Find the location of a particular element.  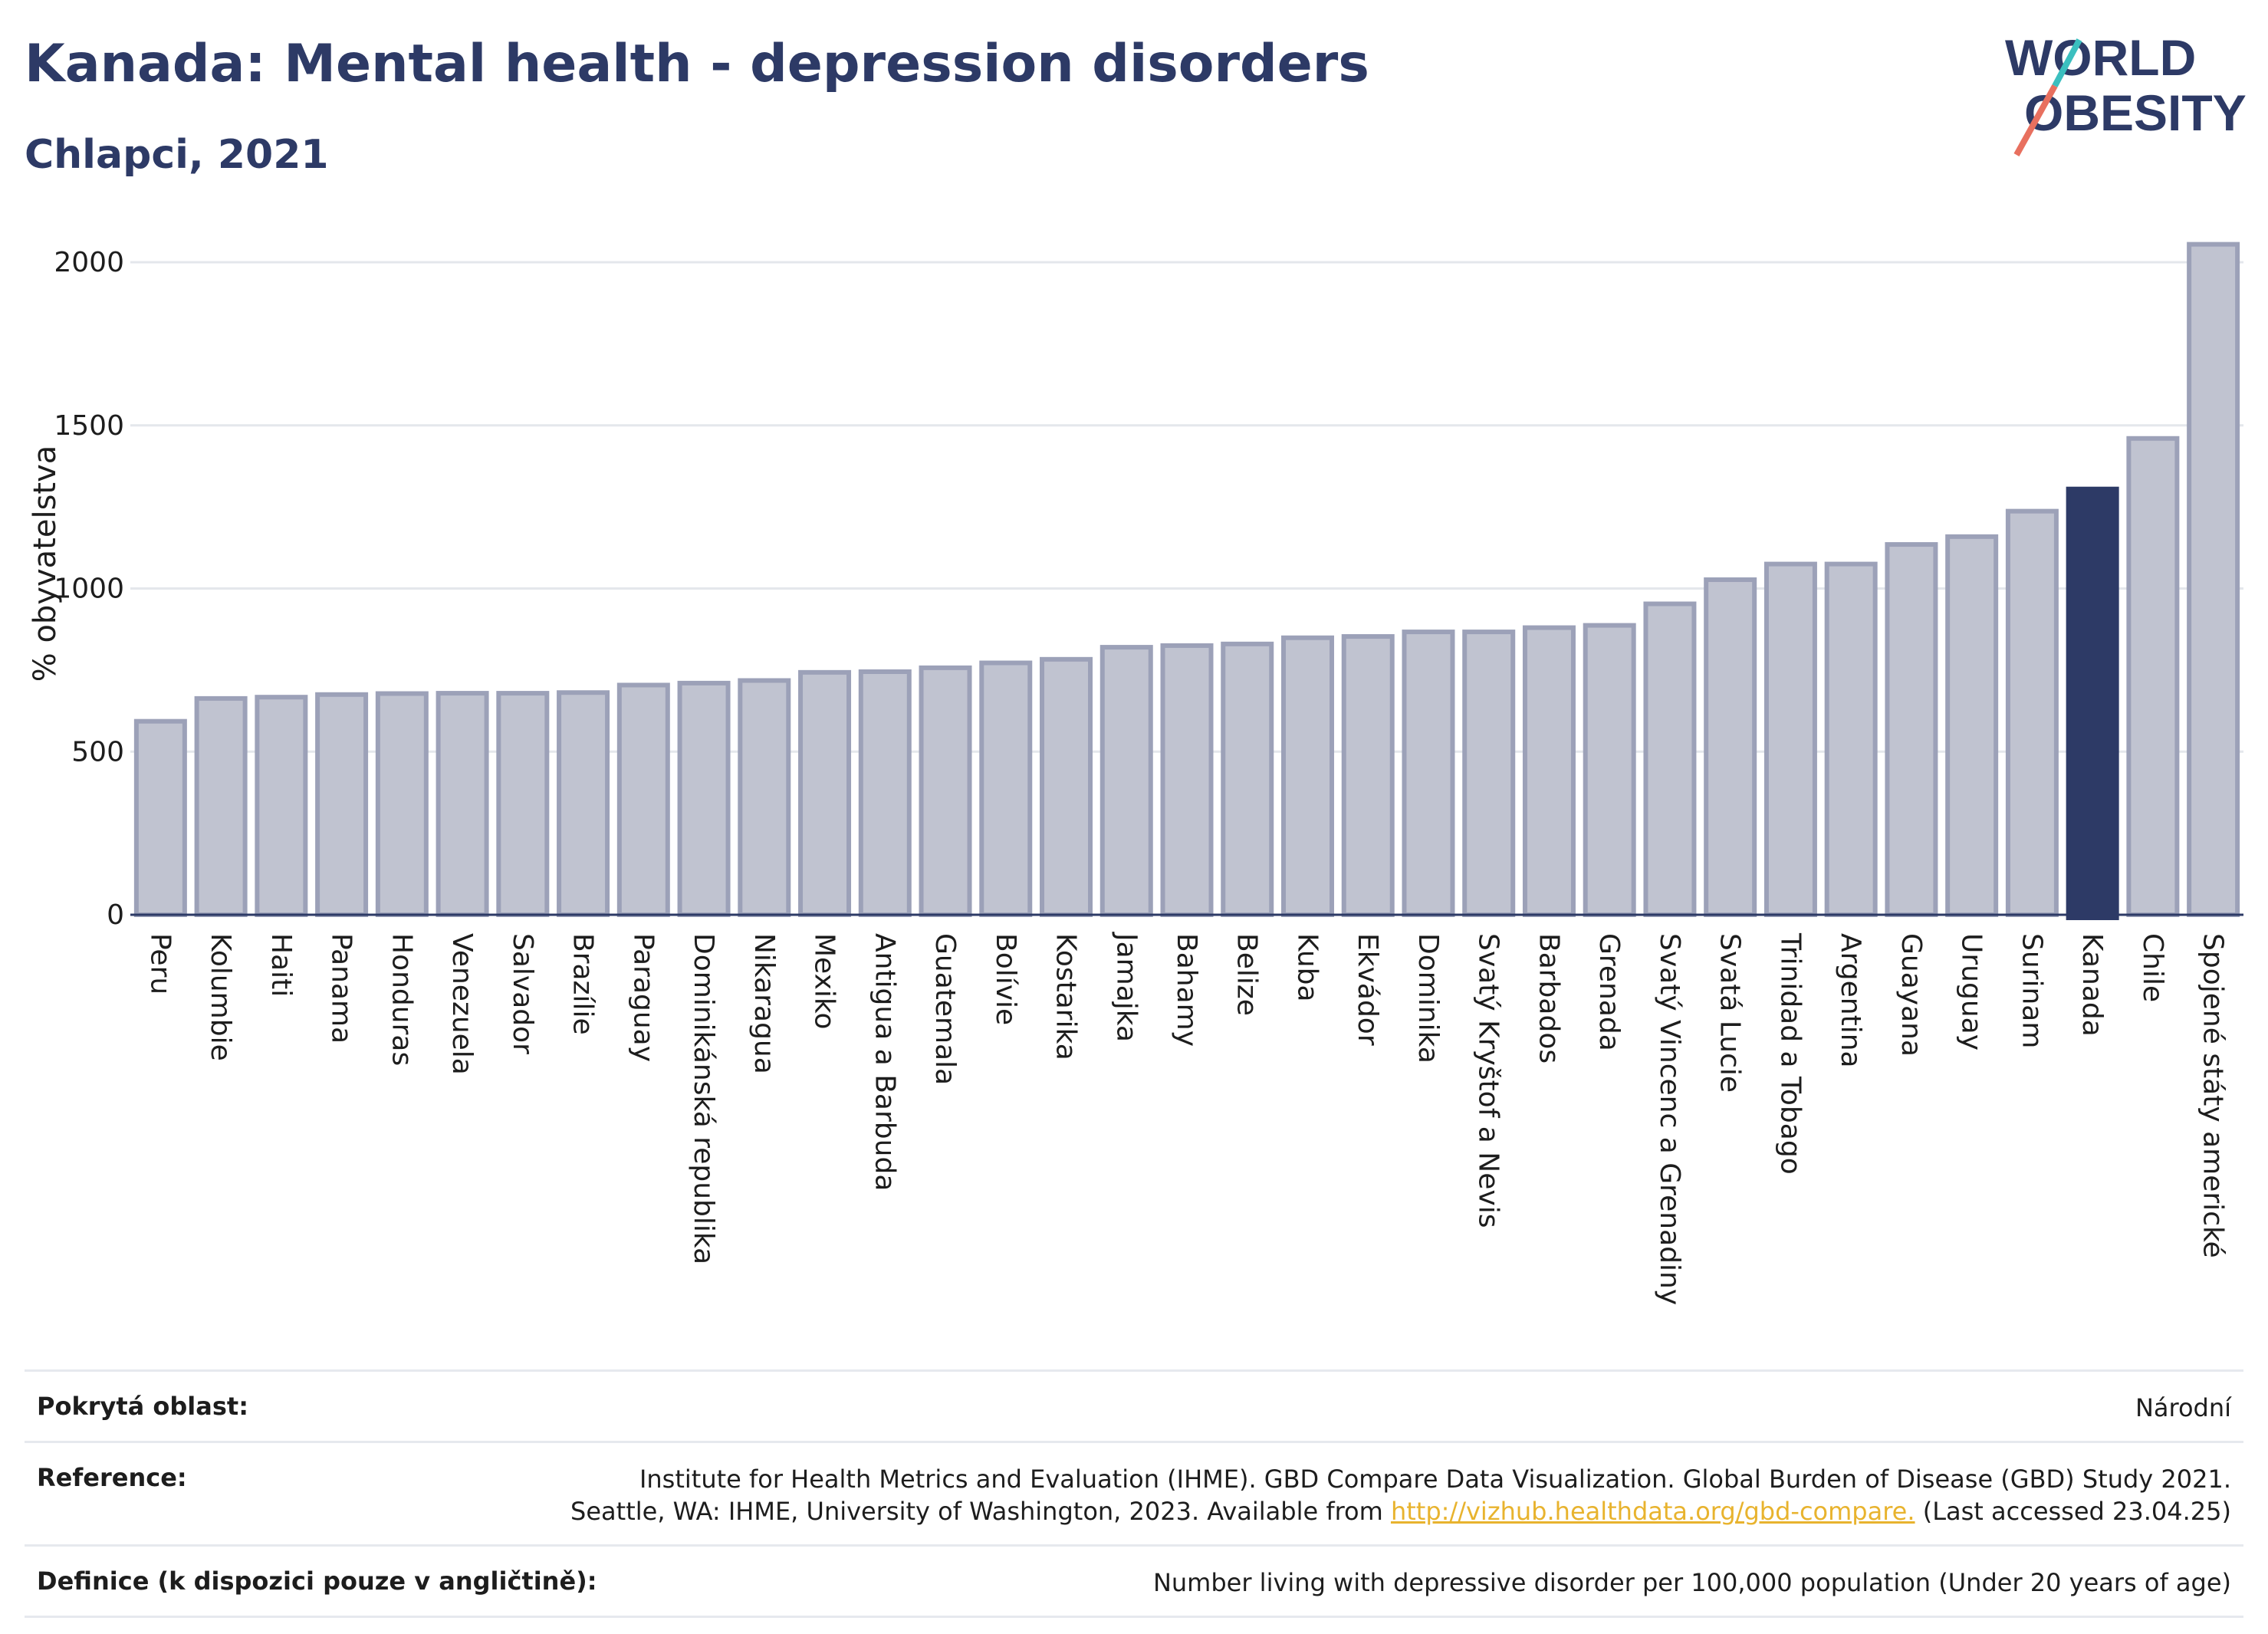

x-category-label: Bahamy is located at coordinates (1186, 990).